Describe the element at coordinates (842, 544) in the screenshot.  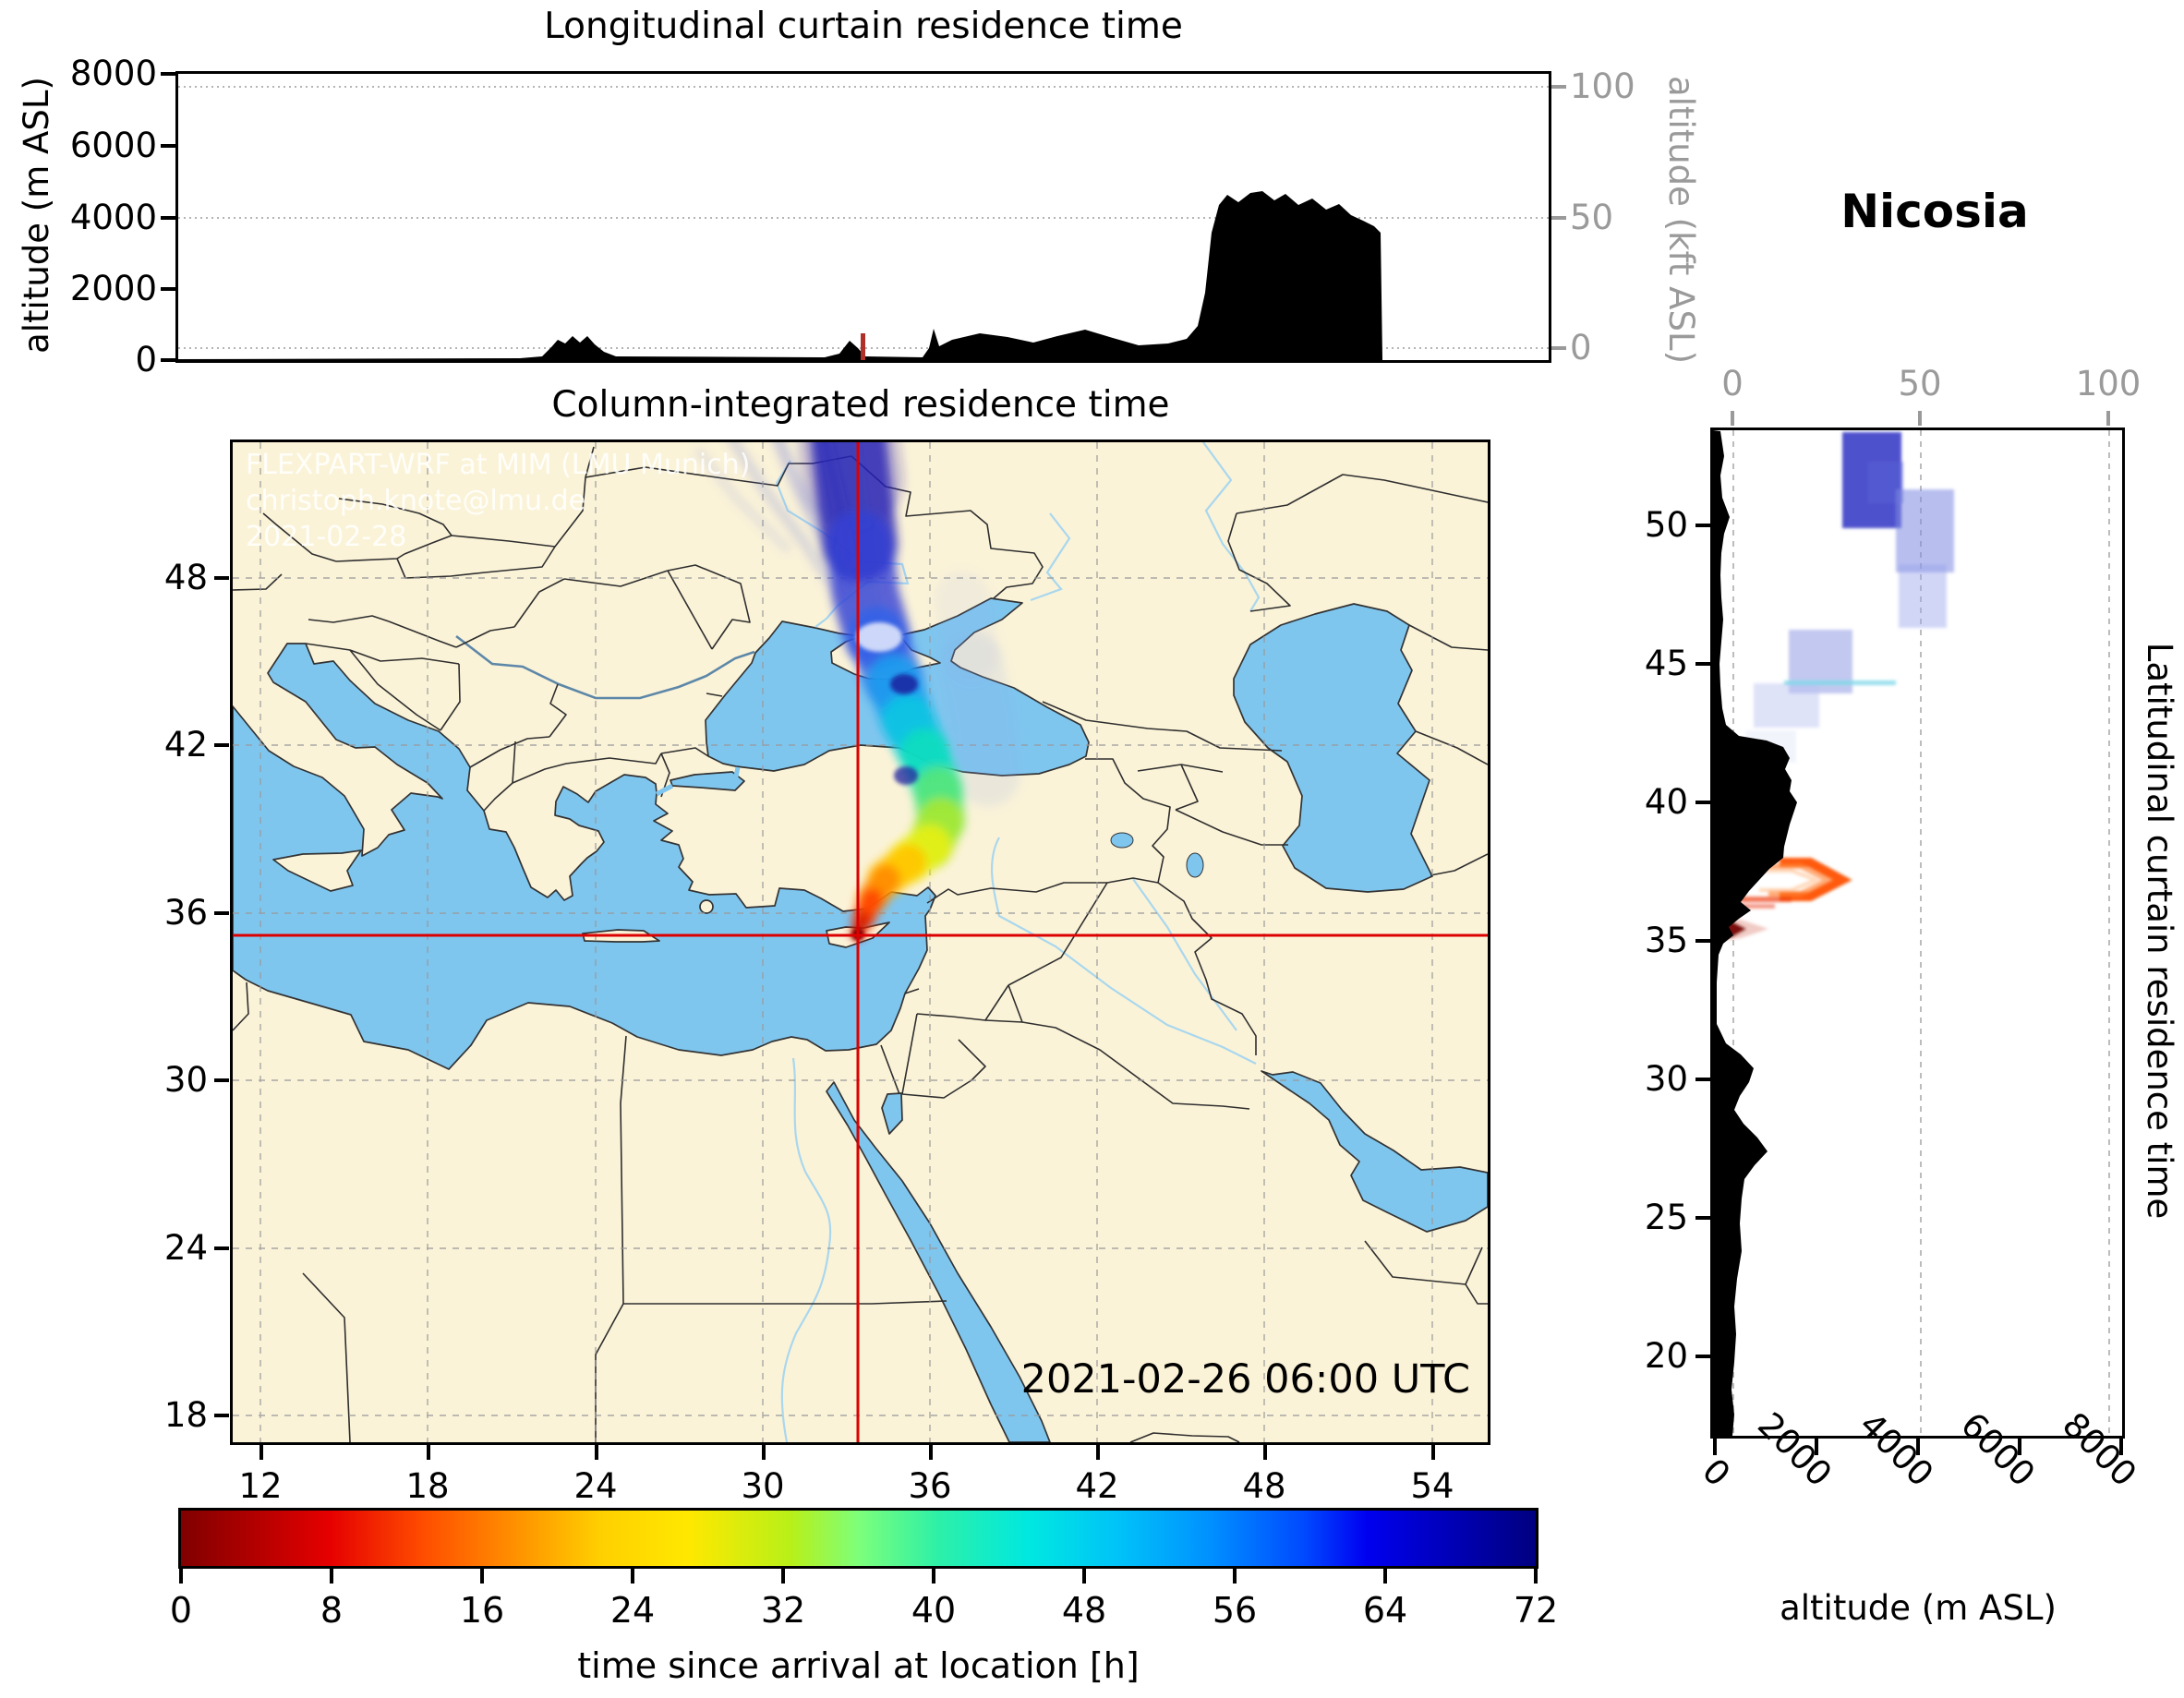
I see `dnieper-river` at that location.